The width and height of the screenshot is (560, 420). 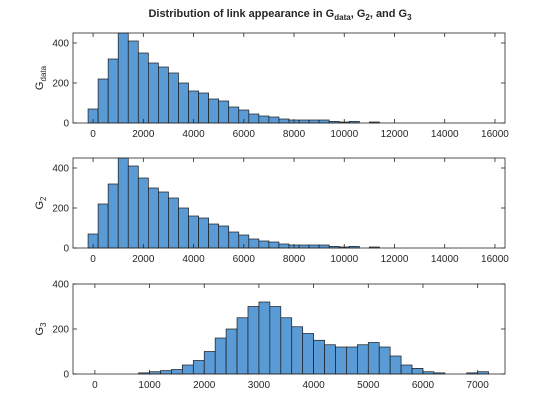 What do you see at coordinates (41, 77) in the screenshot?
I see `y-axis-label: Gdata` at bounding box center [41, 77].